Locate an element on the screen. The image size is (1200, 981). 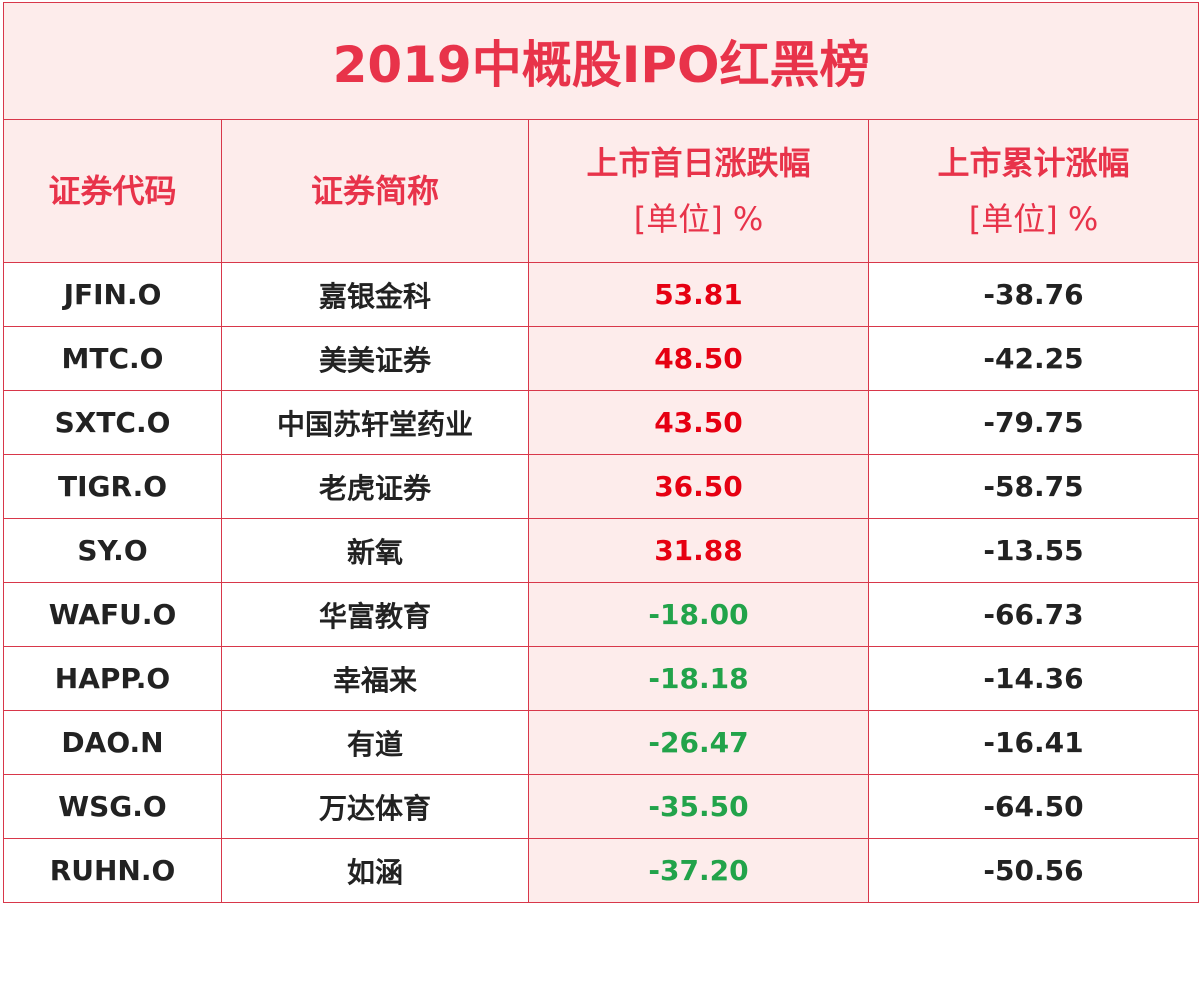
row-name: 中国苏轩堂药业 is located at coordinates (375, 422).